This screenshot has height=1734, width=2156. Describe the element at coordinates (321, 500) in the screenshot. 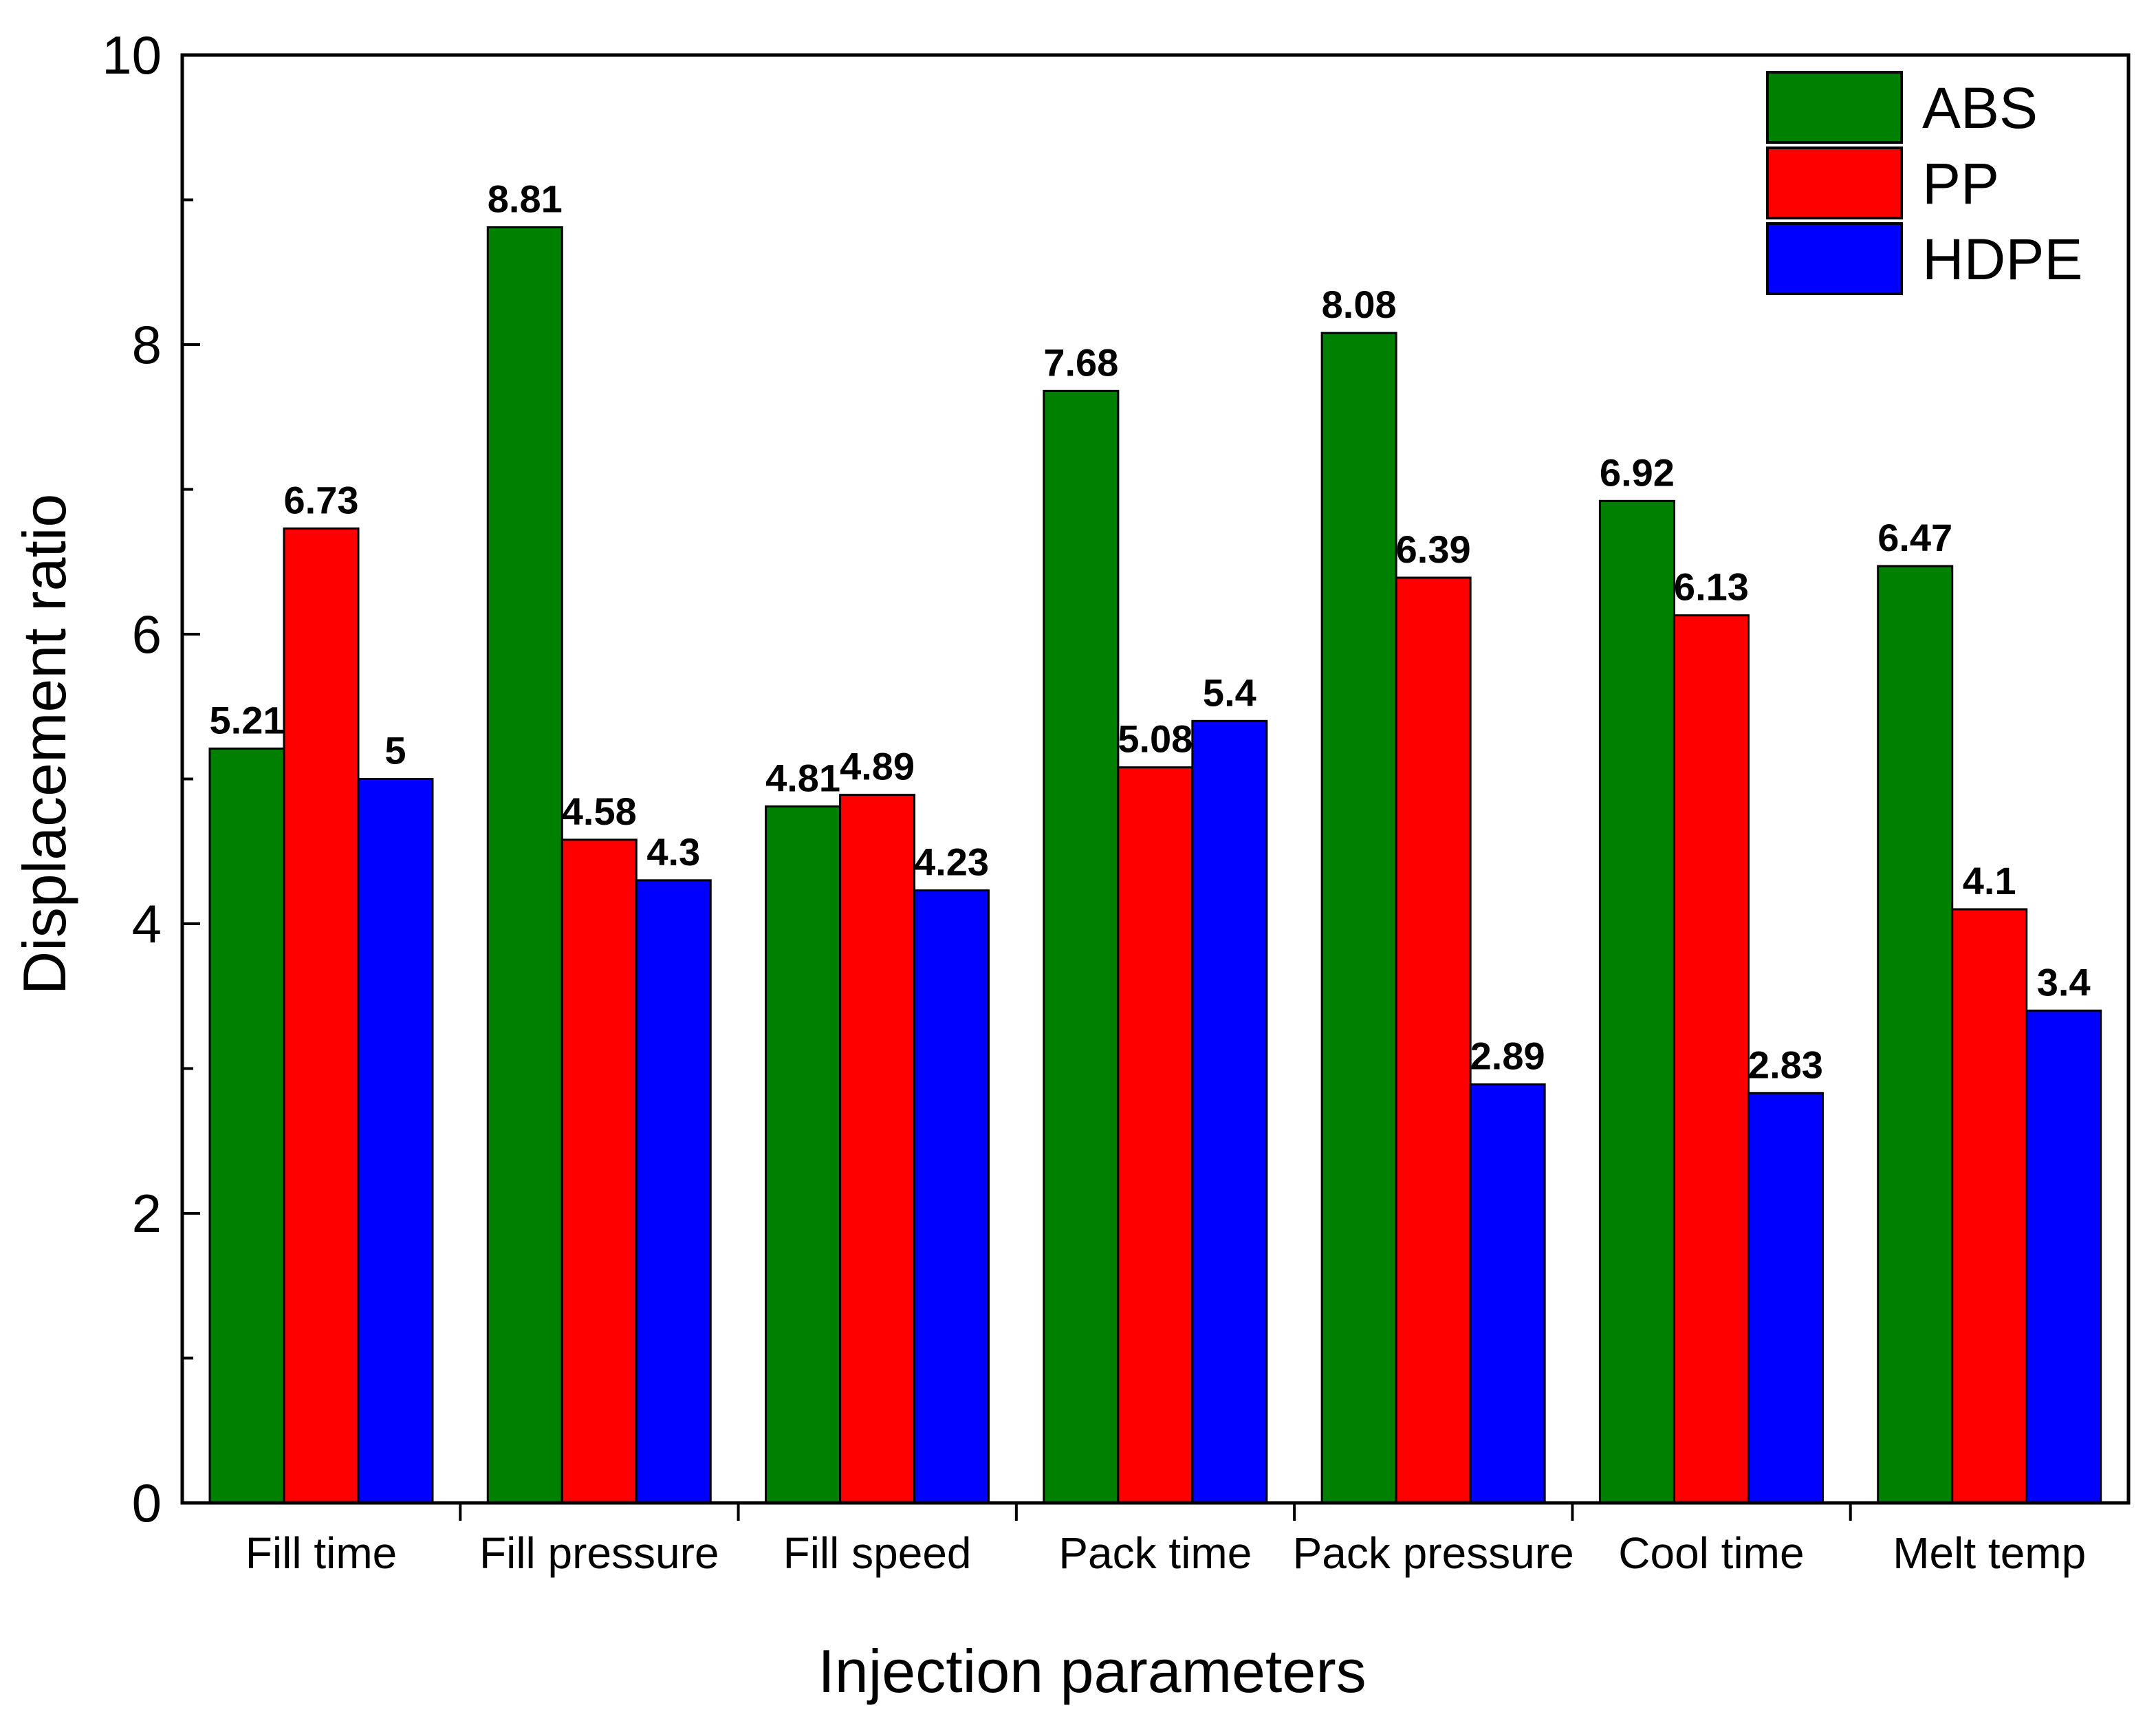

I see `data-label-pp-1: 6.73` at that location.